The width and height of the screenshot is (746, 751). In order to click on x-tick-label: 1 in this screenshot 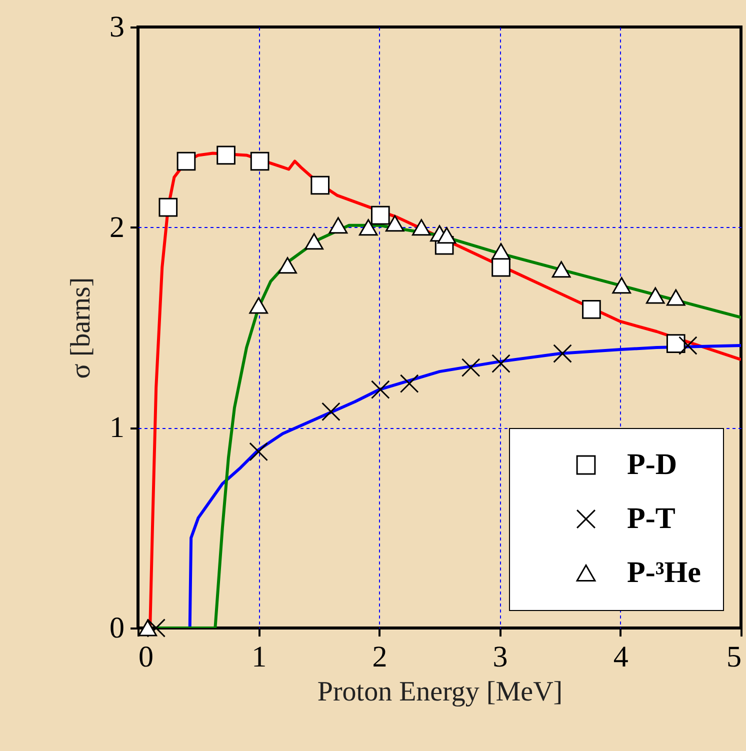, I will do `click(259, 657)`.